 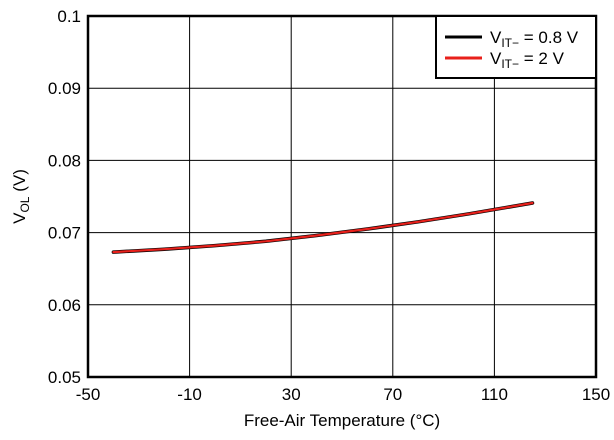 What do you see at coordinates (343, 394) in the screenshot?
I see `x-axis-ticks: -50 -10 30 70 110 150` at bounding box center [343, 394].